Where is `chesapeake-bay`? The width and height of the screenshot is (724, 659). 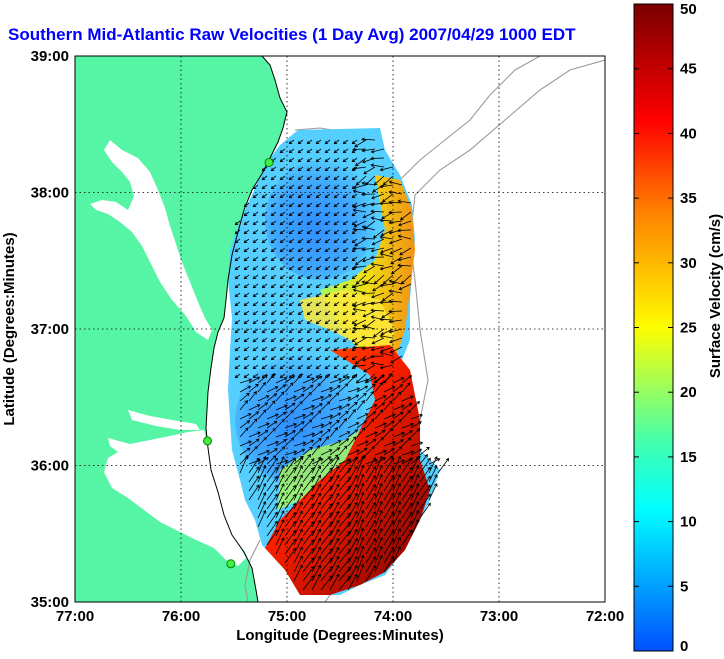 chesapeake-bay is located at coordinates (151, 240).